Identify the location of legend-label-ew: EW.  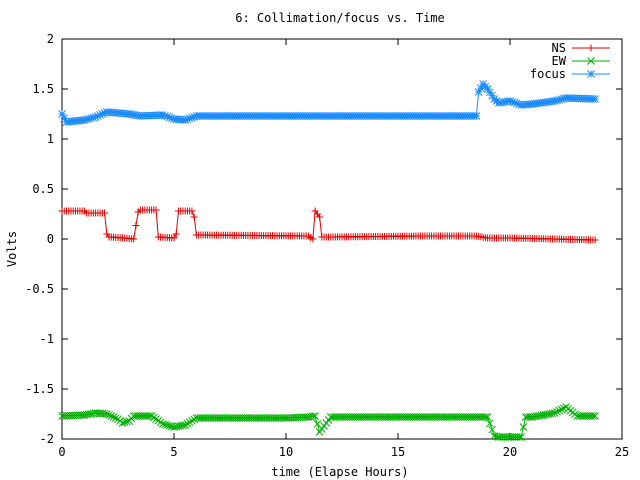
(559, 61).